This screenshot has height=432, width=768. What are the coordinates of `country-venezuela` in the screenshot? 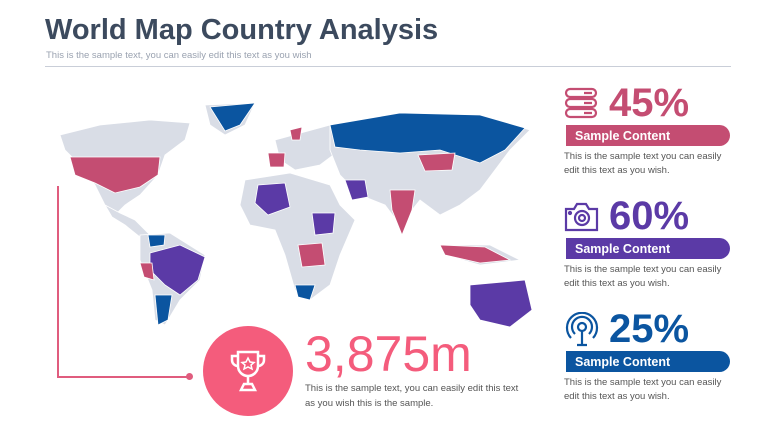 It's located at (156, 241).